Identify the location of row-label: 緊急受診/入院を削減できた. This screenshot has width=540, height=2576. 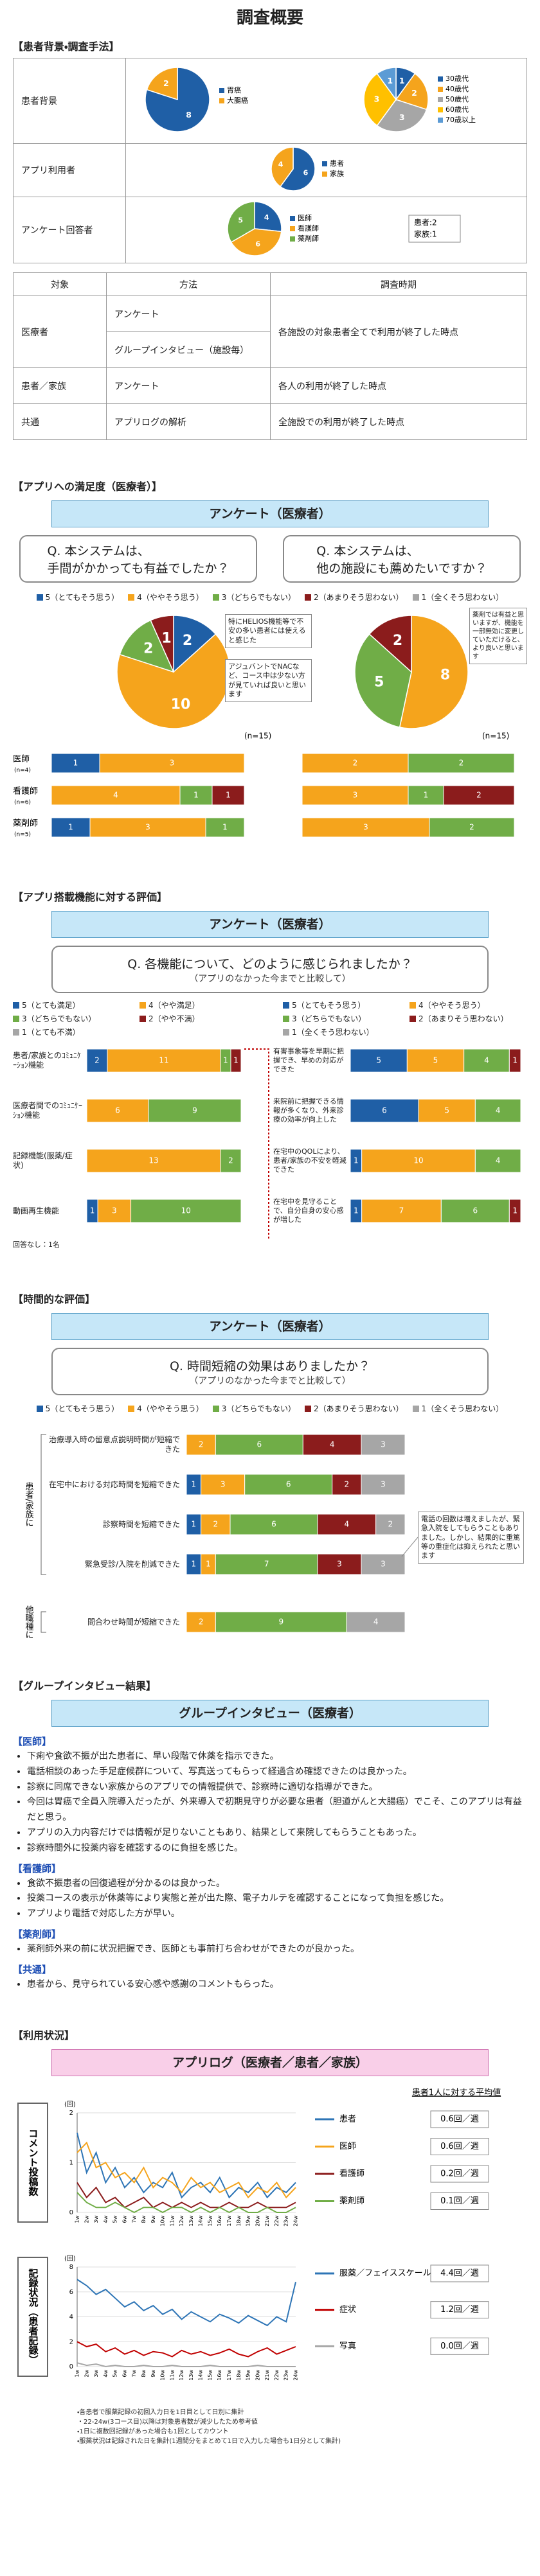
(132, 1564).